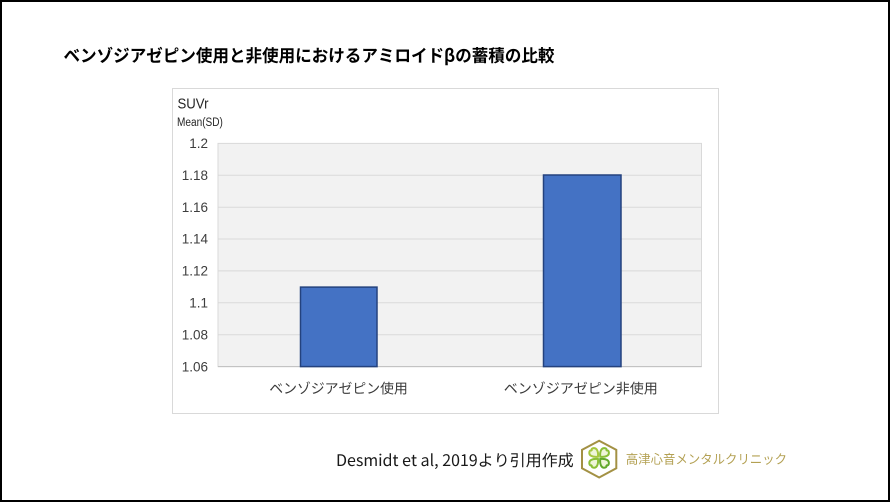 The width and height of the screenshot is (890, 502). Describe the element at coordinates (200, 123) in the screenshot. I see `svg-text: Mean(SD)` at that location.